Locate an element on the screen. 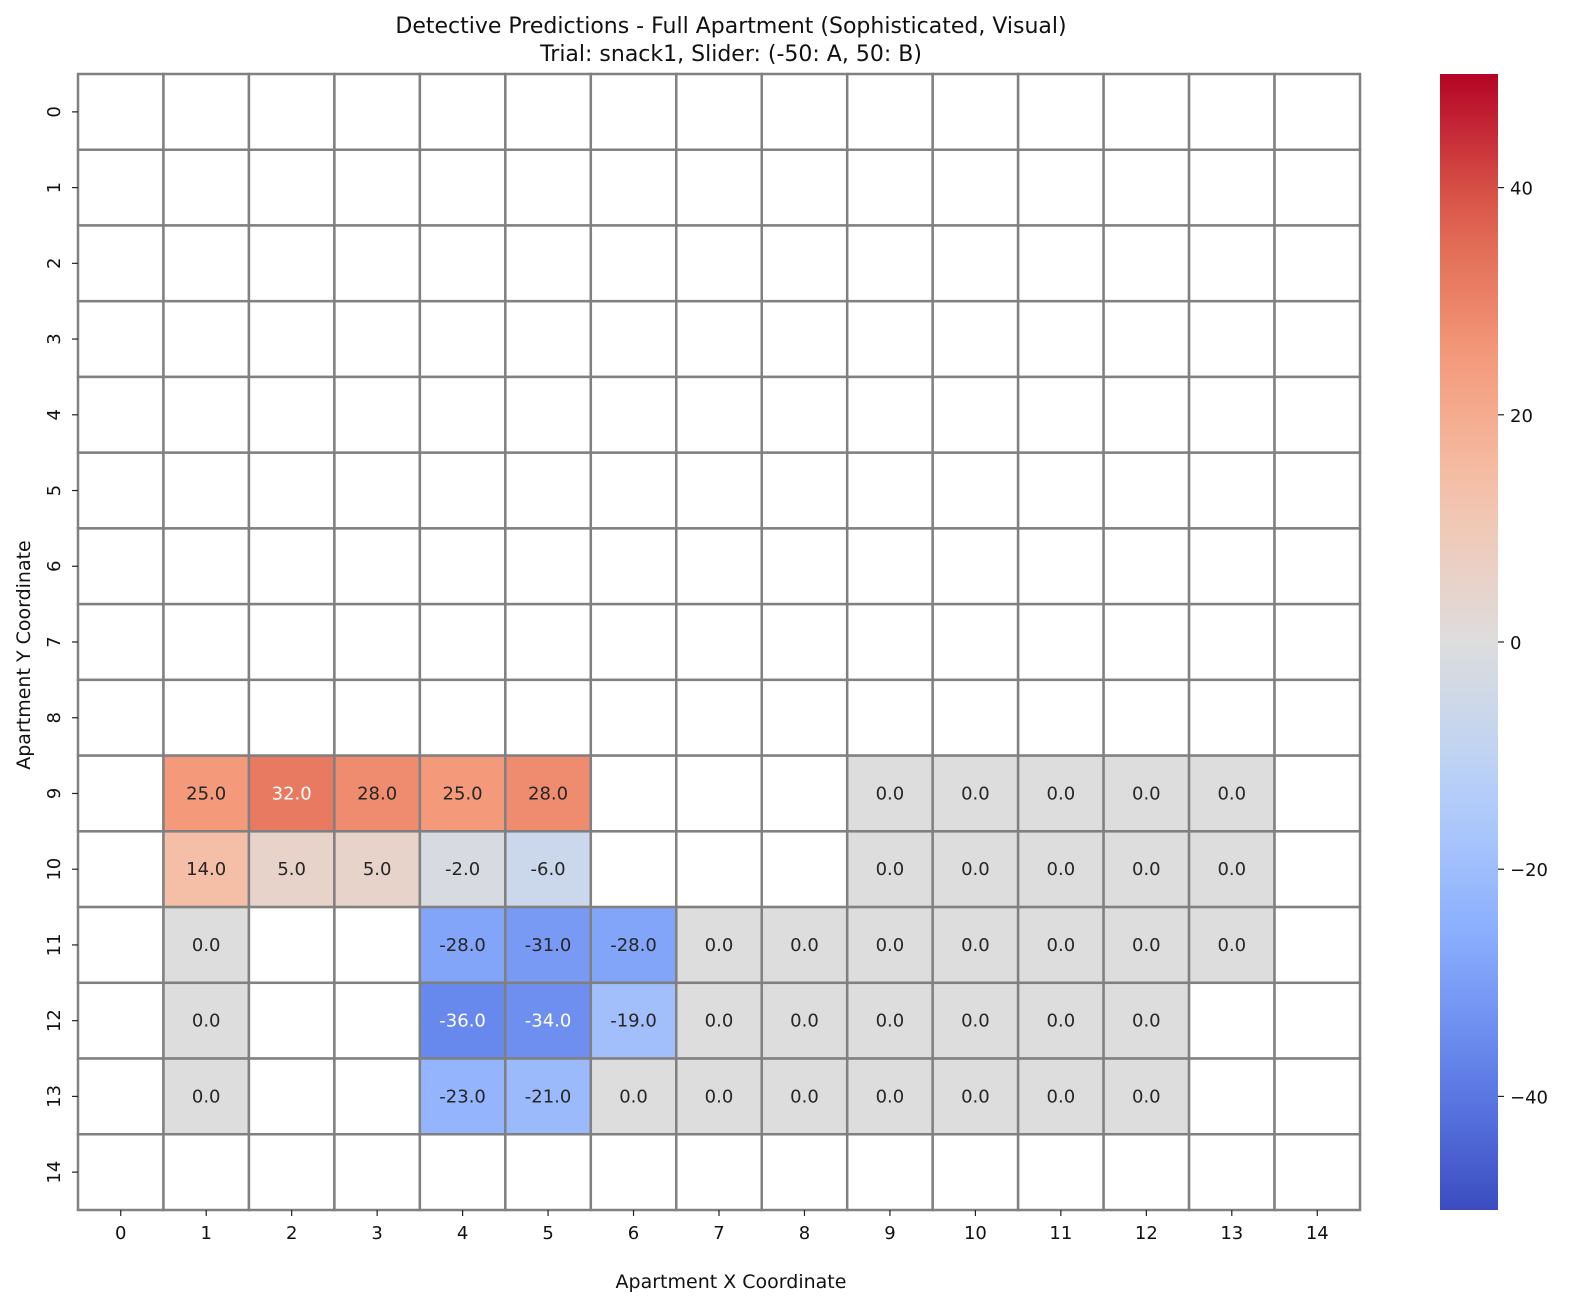 This screenshot has width=1592, height=1307. x-tick-label: 10 is located at coordinates (975, 1233).